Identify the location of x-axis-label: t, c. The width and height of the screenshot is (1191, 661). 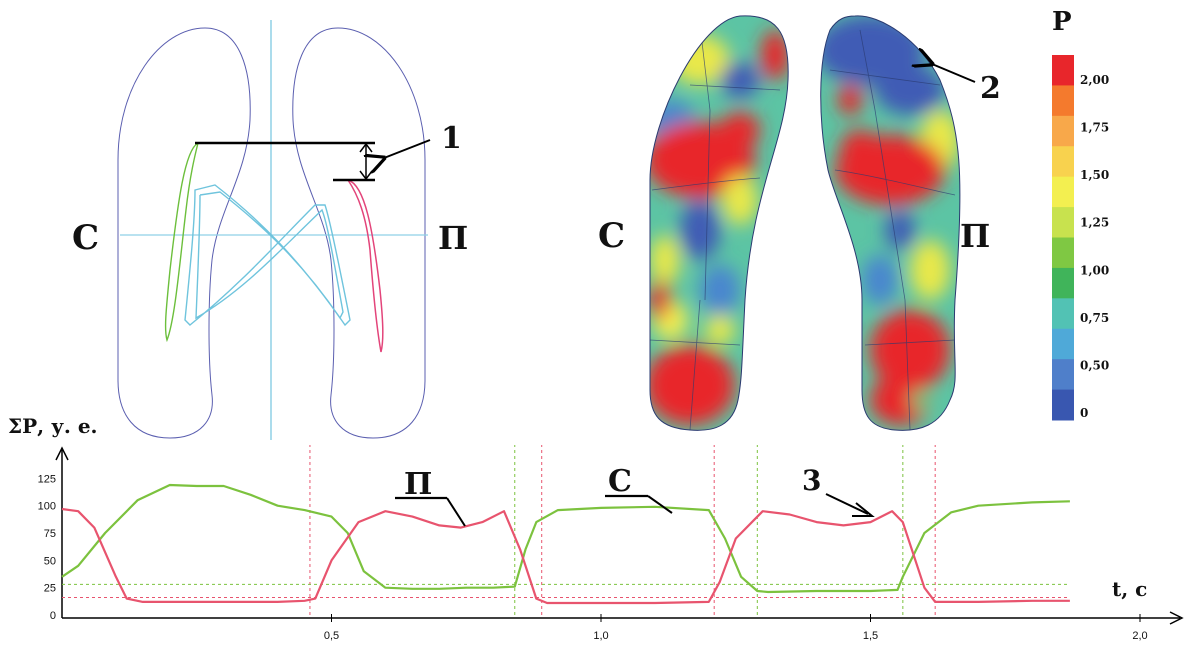
(1129, 589).